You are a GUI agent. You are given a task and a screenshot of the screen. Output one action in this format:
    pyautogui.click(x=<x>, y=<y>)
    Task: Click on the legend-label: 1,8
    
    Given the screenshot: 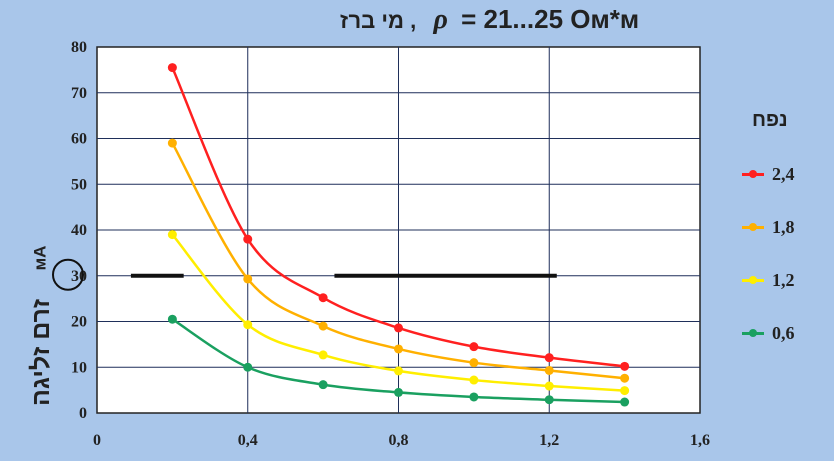 What is the action you would take?
    pyautogui.click(x=783, y=226)
    